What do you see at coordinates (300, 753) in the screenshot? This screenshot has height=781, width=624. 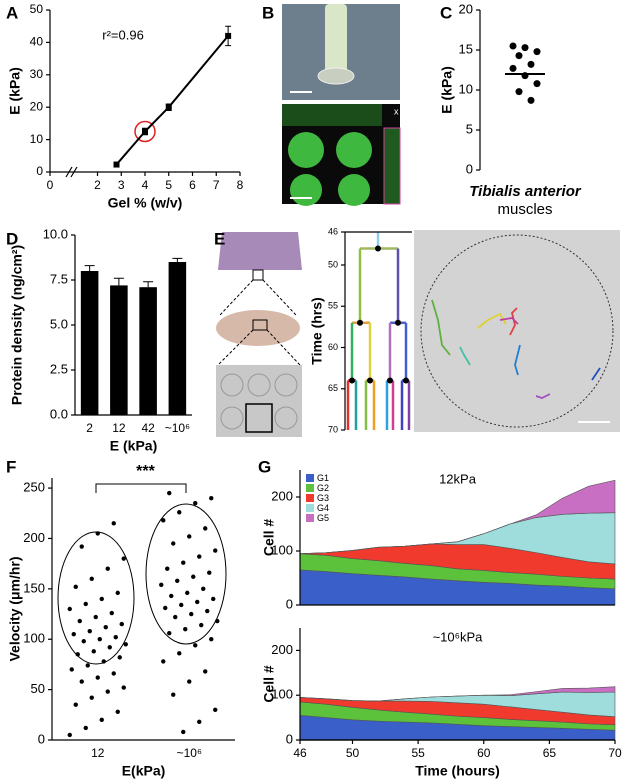 I see `x-tick-label: 46` at bounding box center [300, 753].